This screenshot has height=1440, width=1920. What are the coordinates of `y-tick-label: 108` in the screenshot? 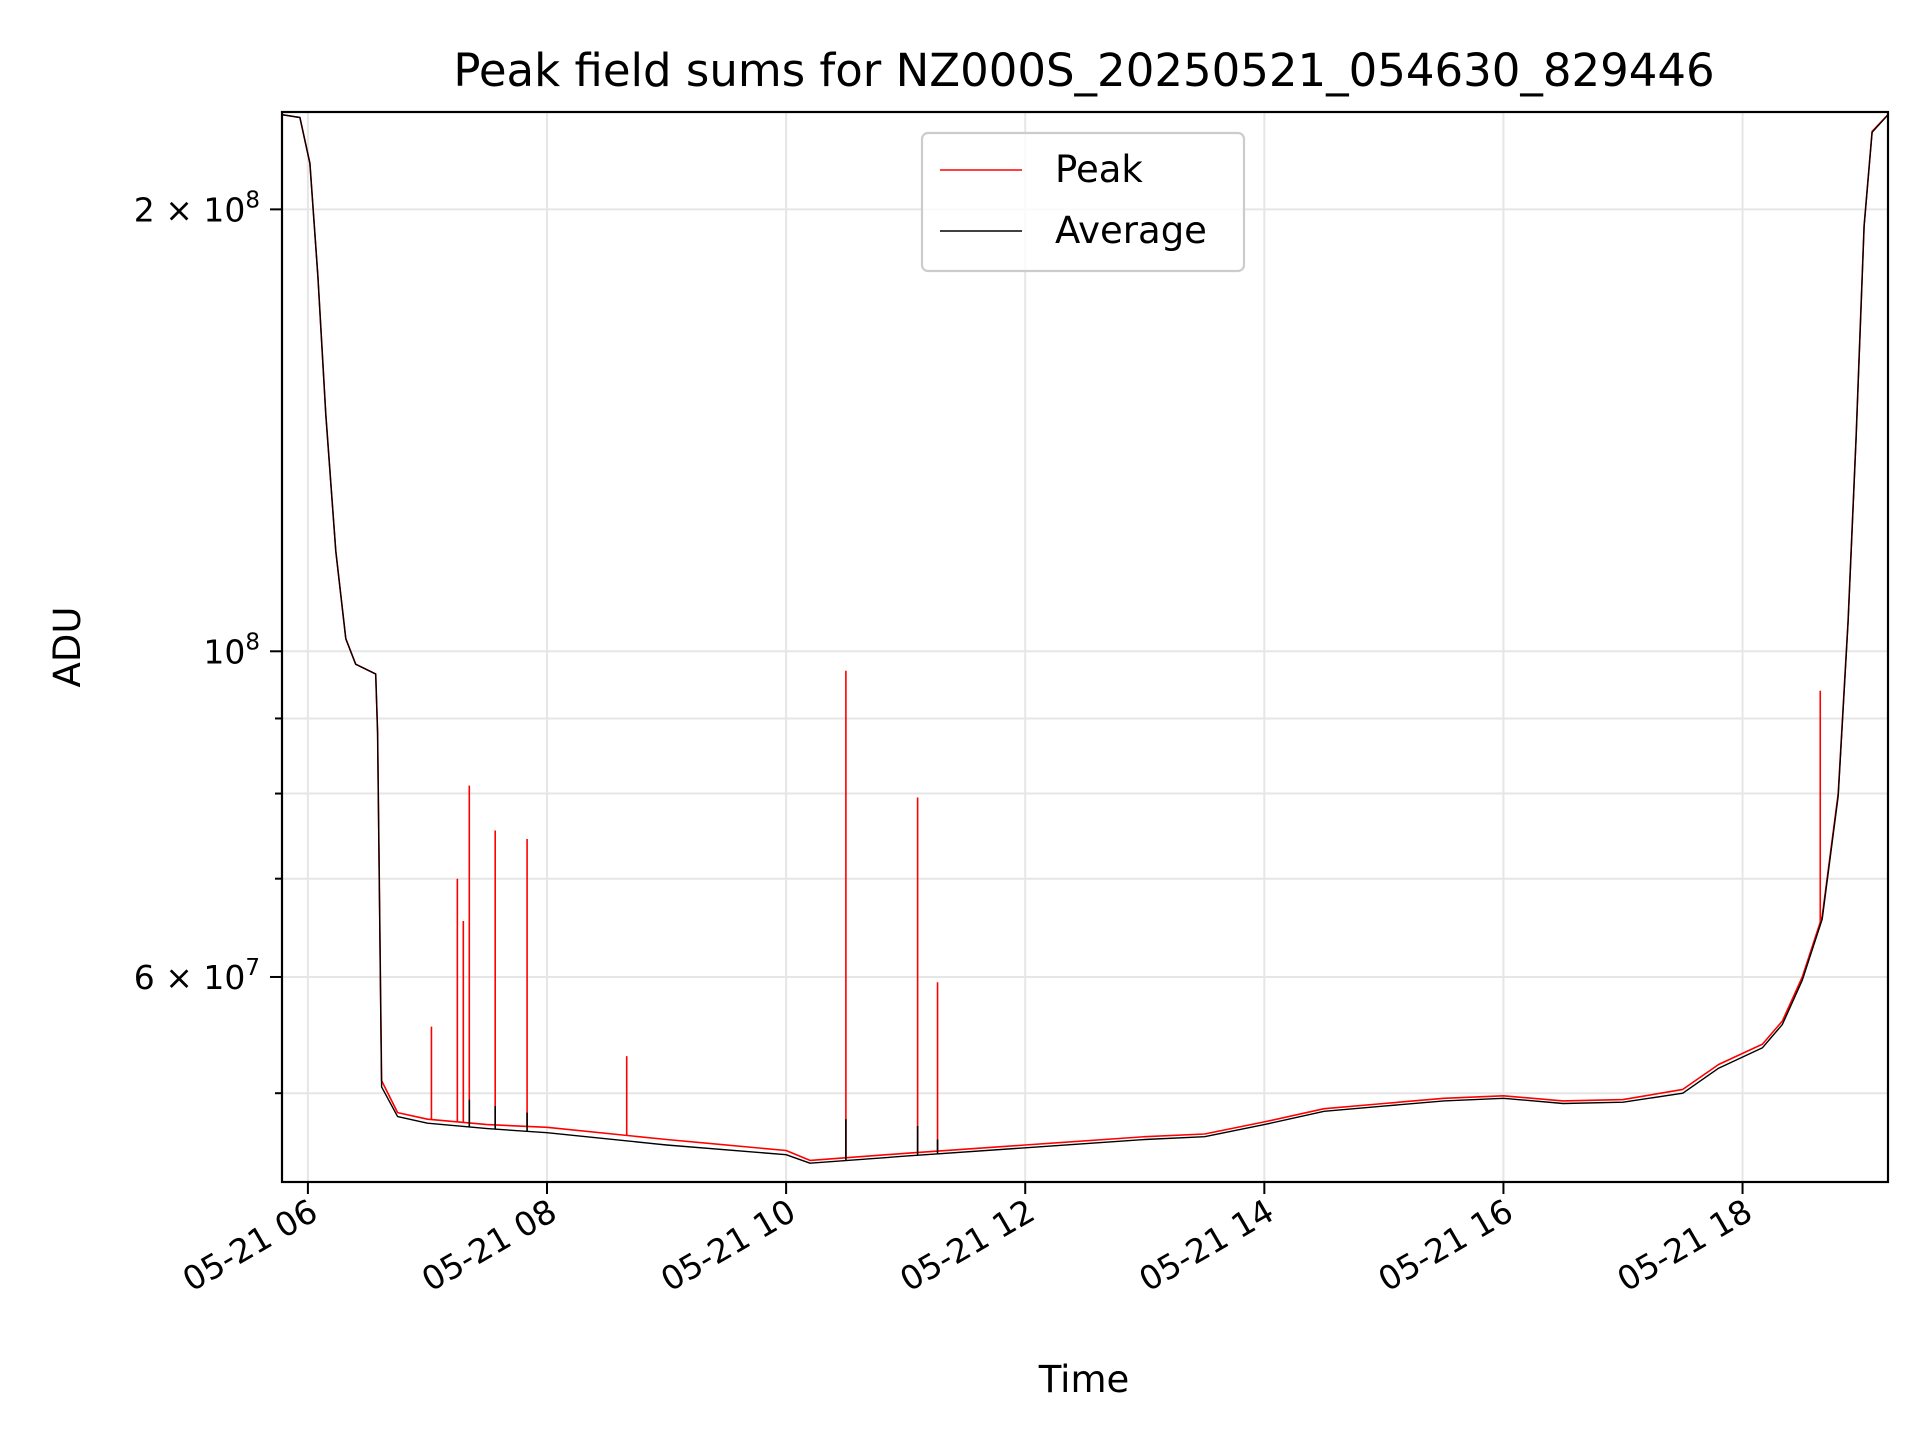 It's located at (231, 650).